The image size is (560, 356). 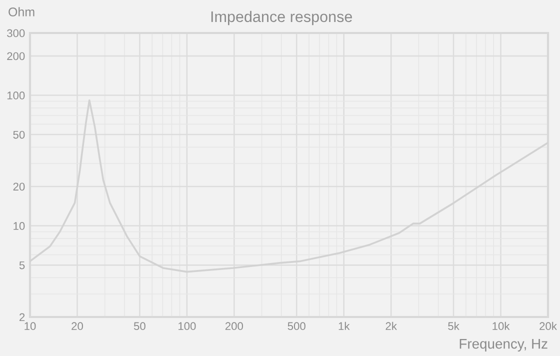 What do you see at coordinates (281, 18) in the screenshot?
I see `chart-title: Impedance response` at bounding box center [281, 18].